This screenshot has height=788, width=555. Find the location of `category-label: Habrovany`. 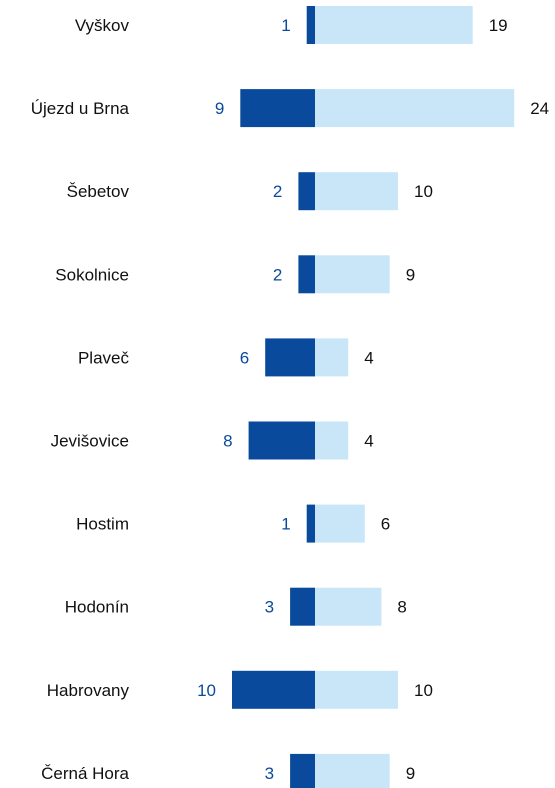

category-label: Habrovany is located at coordinates (88, 690).